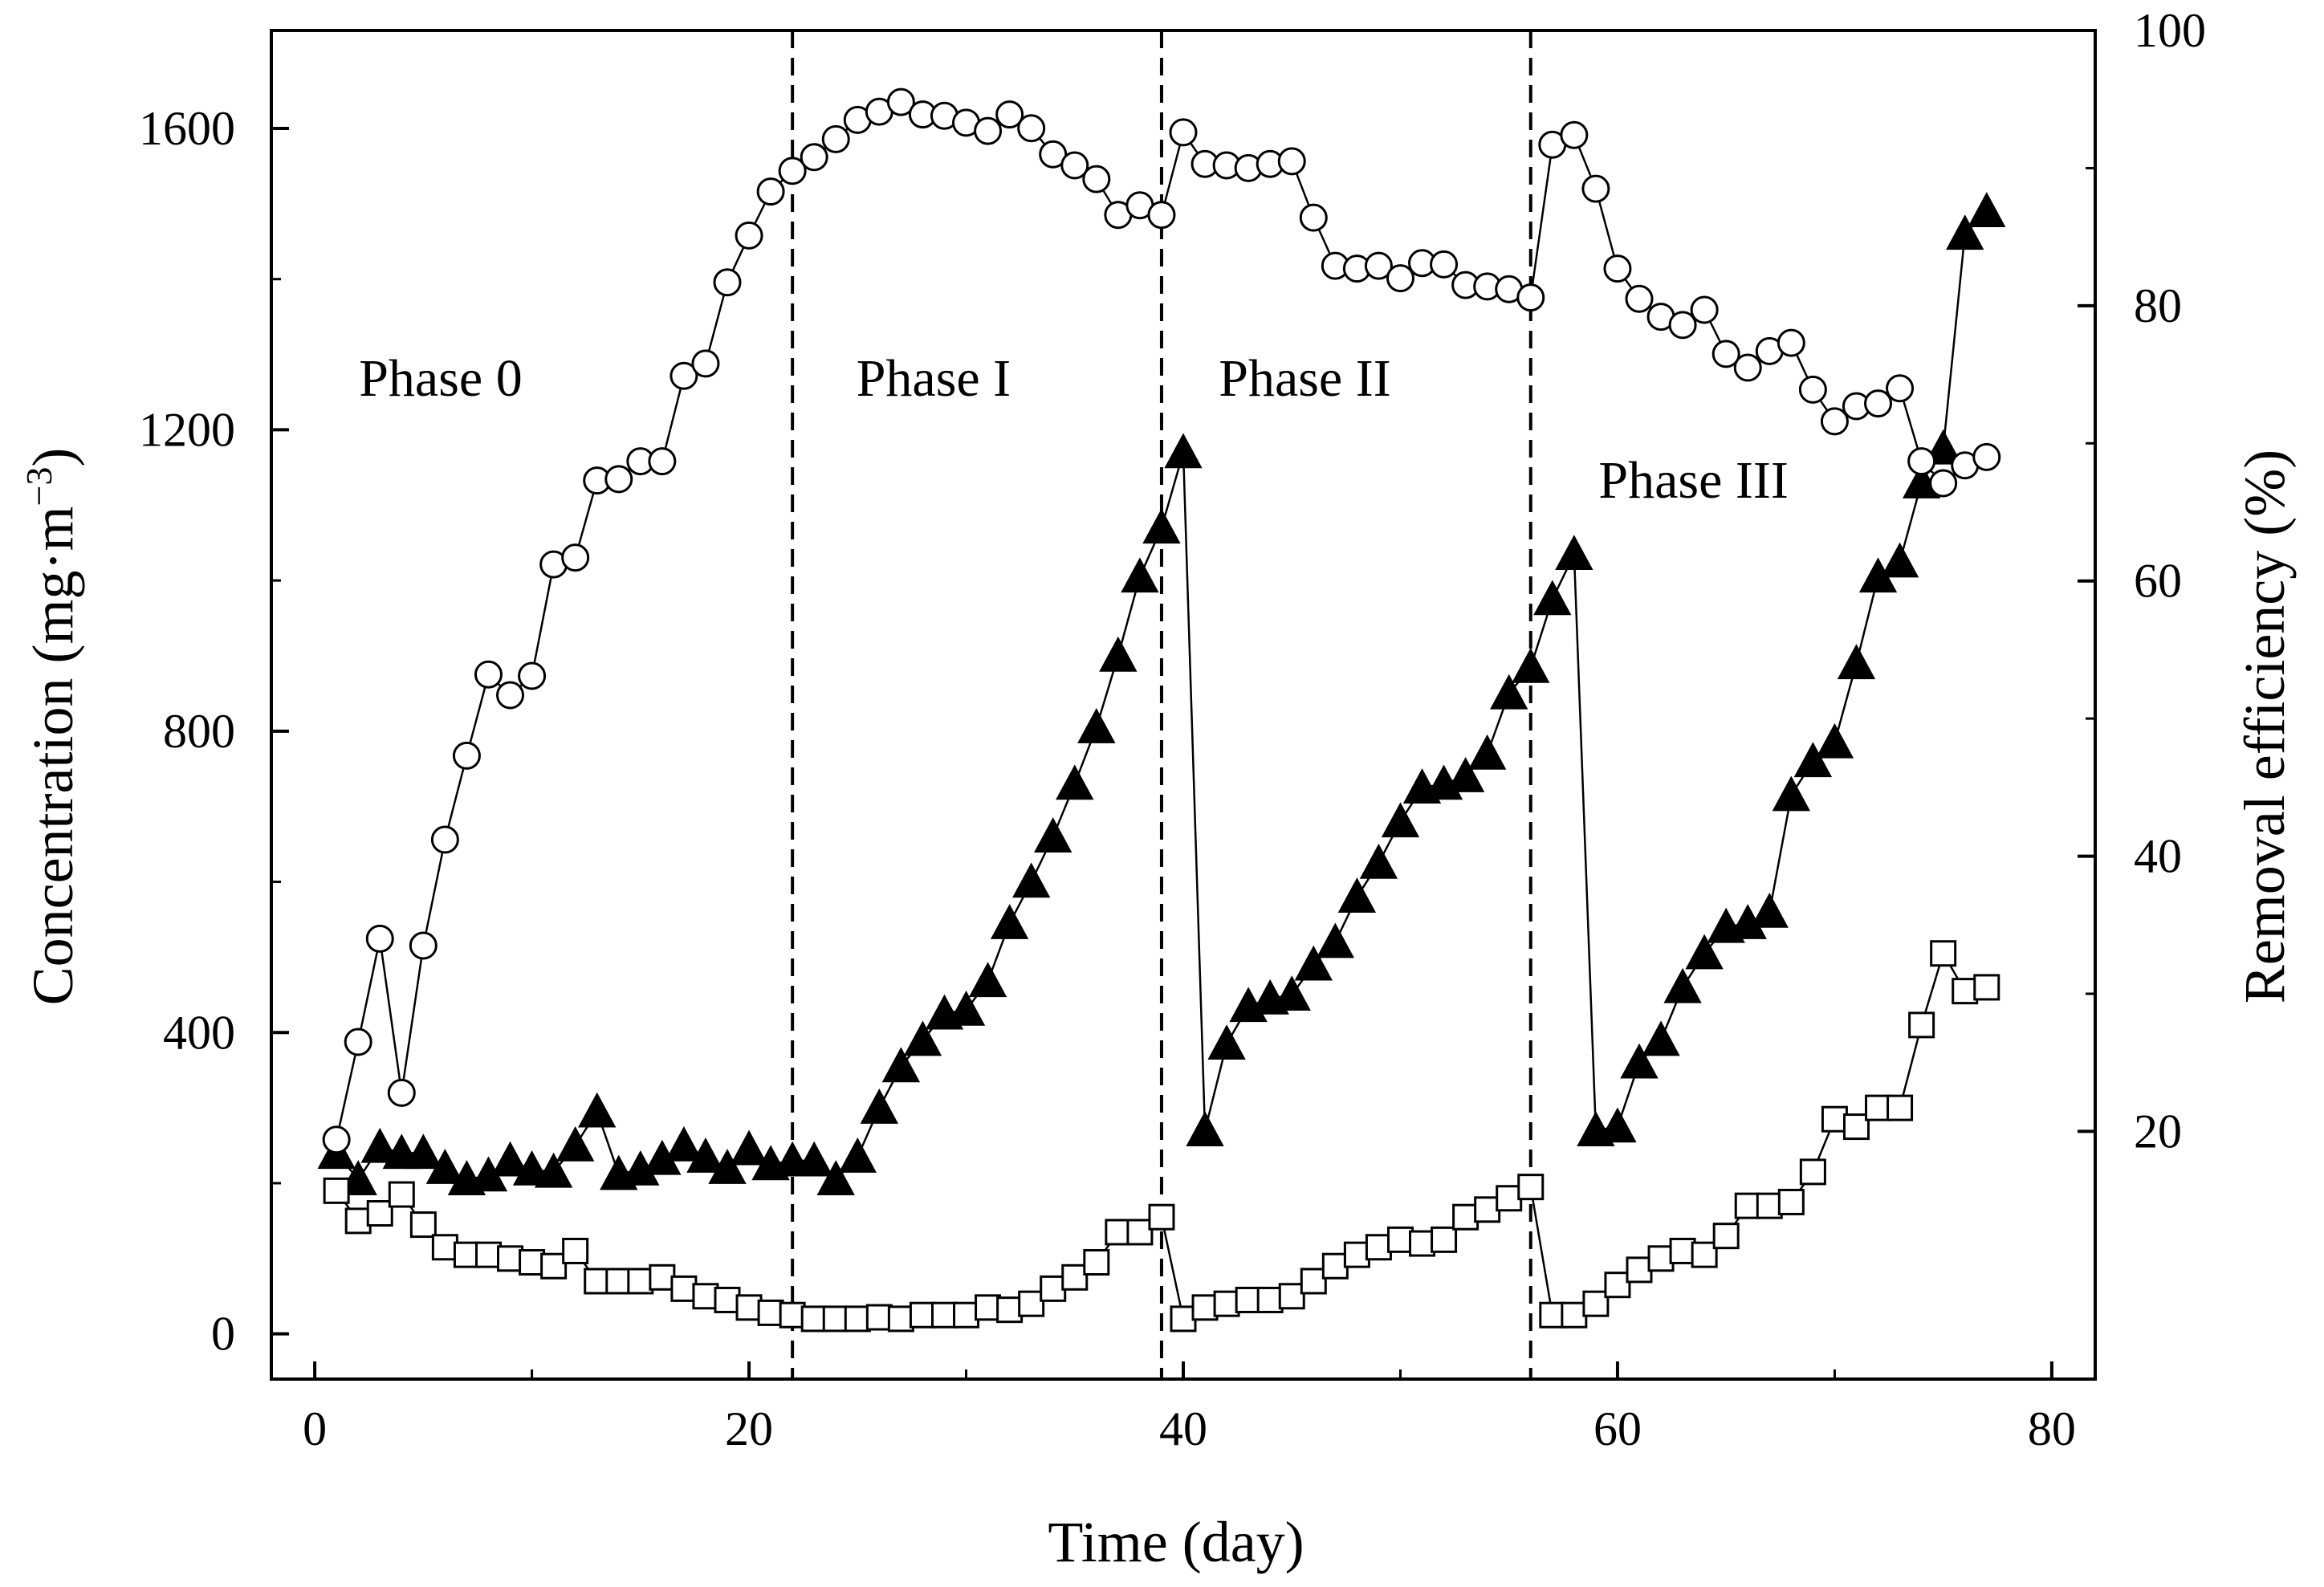 Image resolution: width=2324 pixels, height=1587 pixels. Describe the element at coordinates (315, 1428) in the screenshot. I see `x-tick-label: 0` at that location.